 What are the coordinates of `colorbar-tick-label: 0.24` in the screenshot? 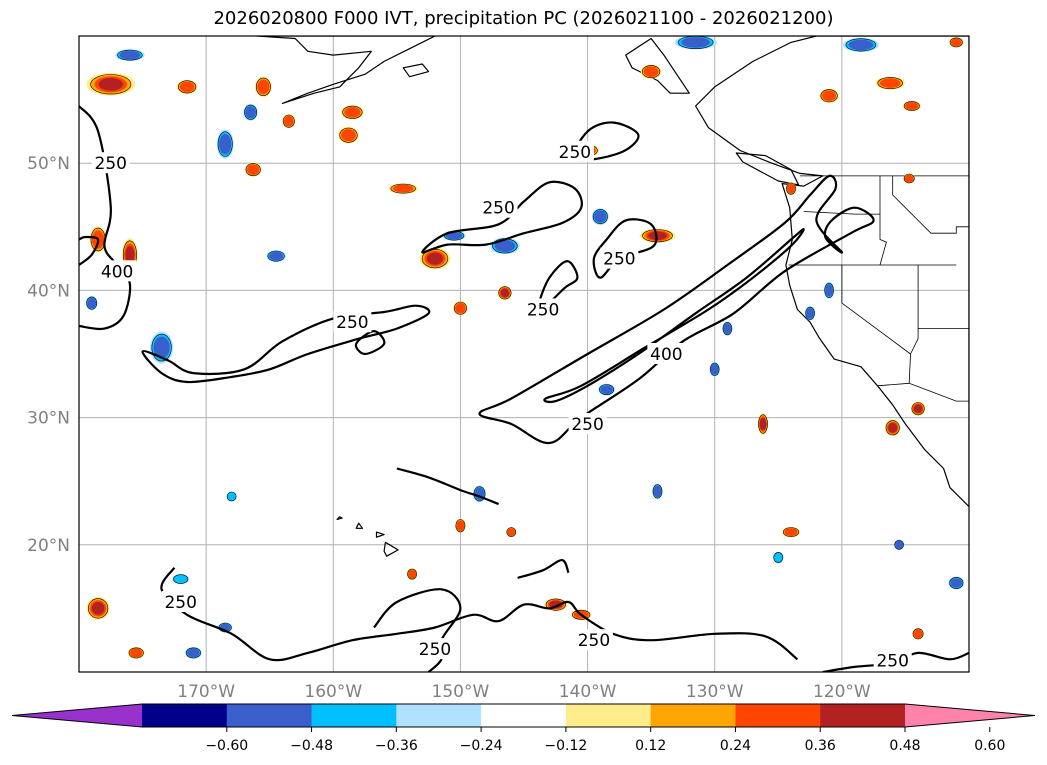 It's located at (735, 746).